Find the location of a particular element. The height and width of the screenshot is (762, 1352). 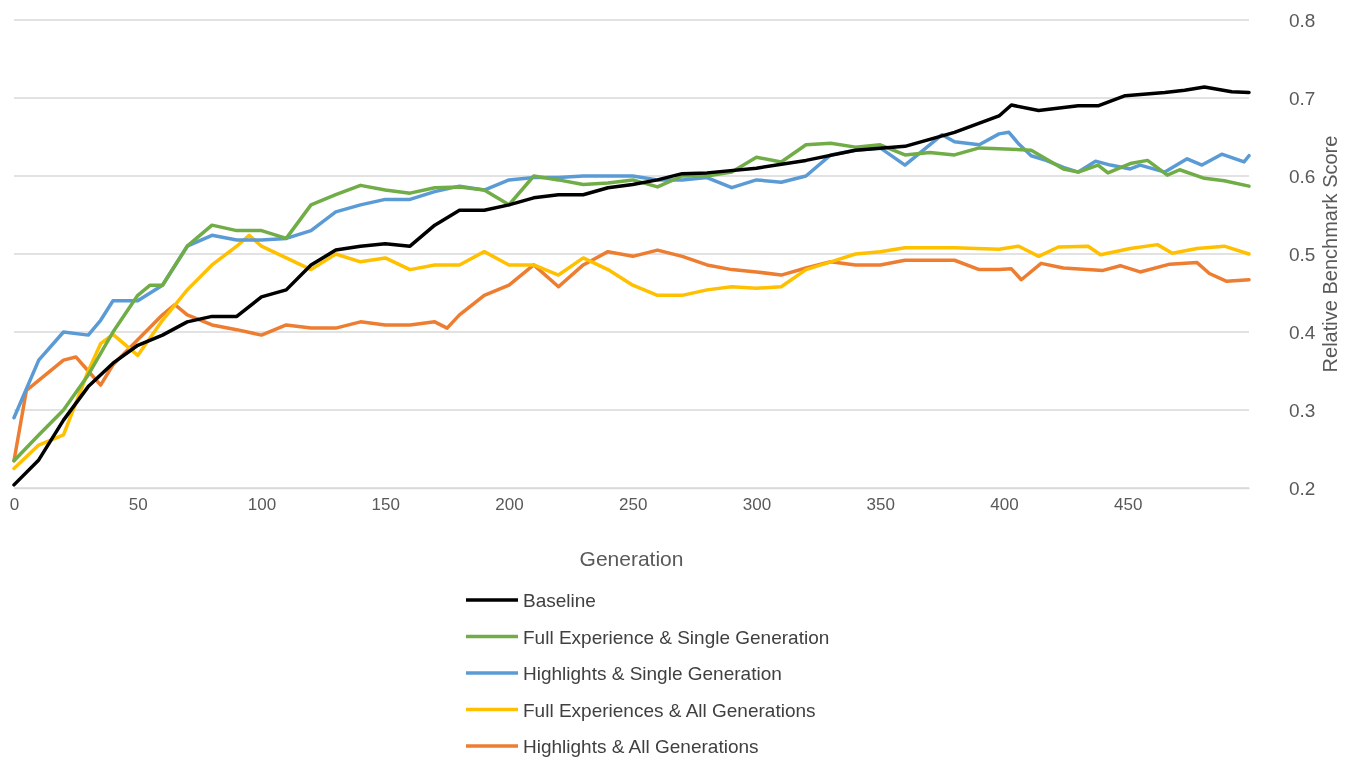

x-tick-label: 150 is located at coordinates (385, 505).